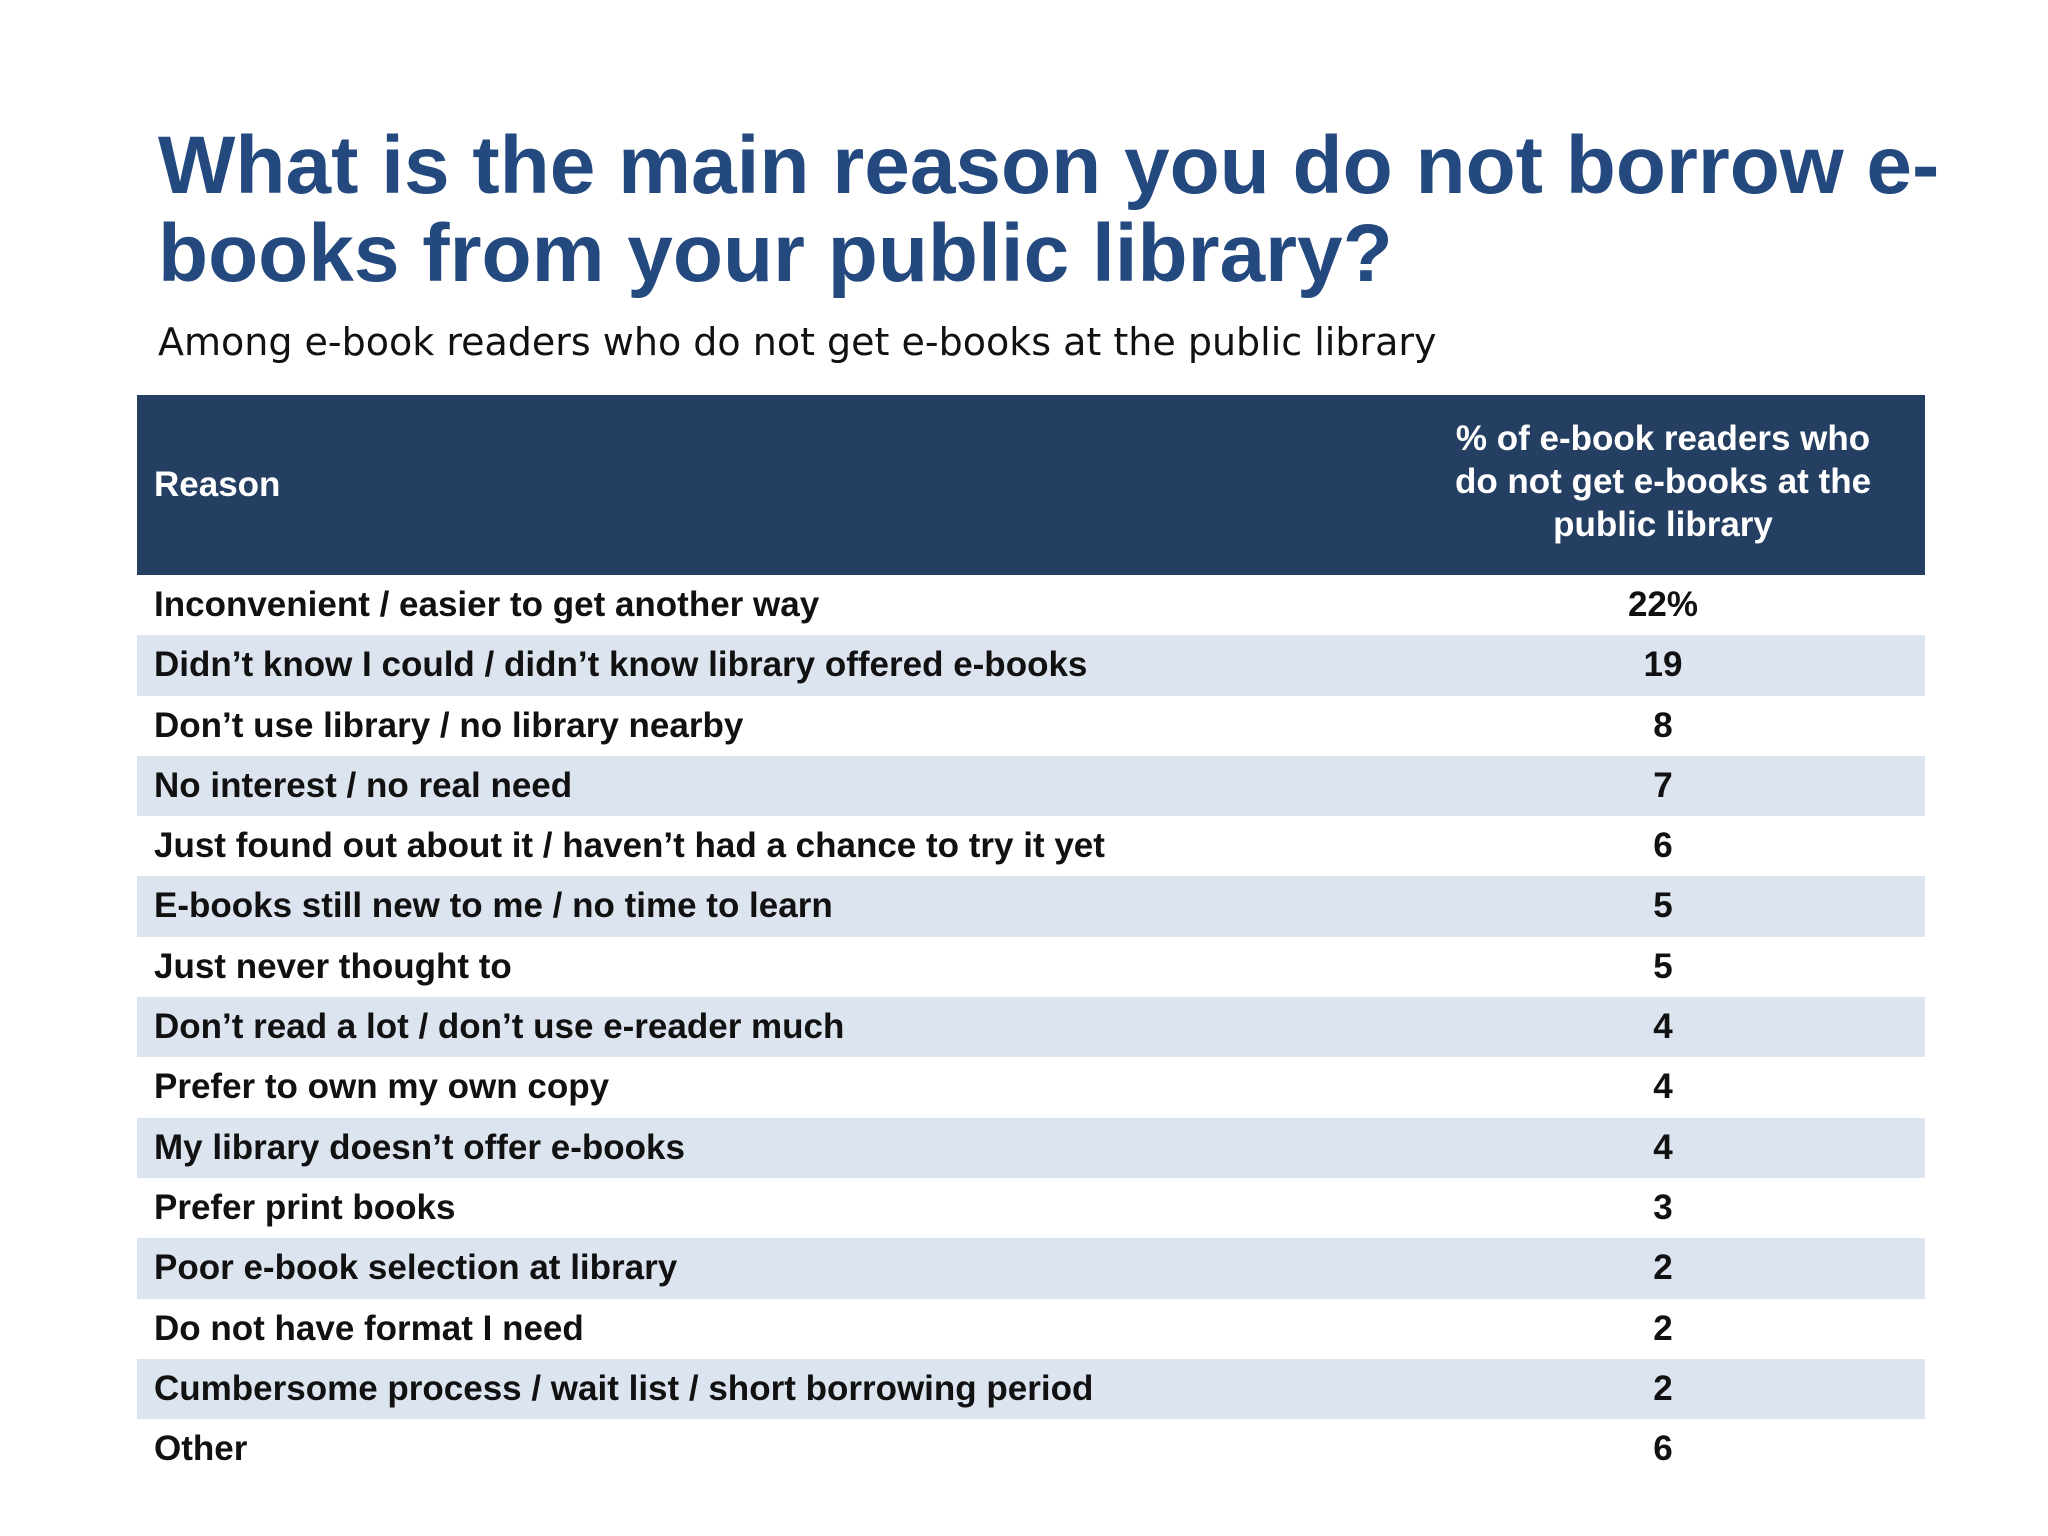 The width and height of the screenshot is (2048, 1536). Describe the element at coordinates (1663, 1207) in the screenshot. I see `percent-cell: 3` at that location.